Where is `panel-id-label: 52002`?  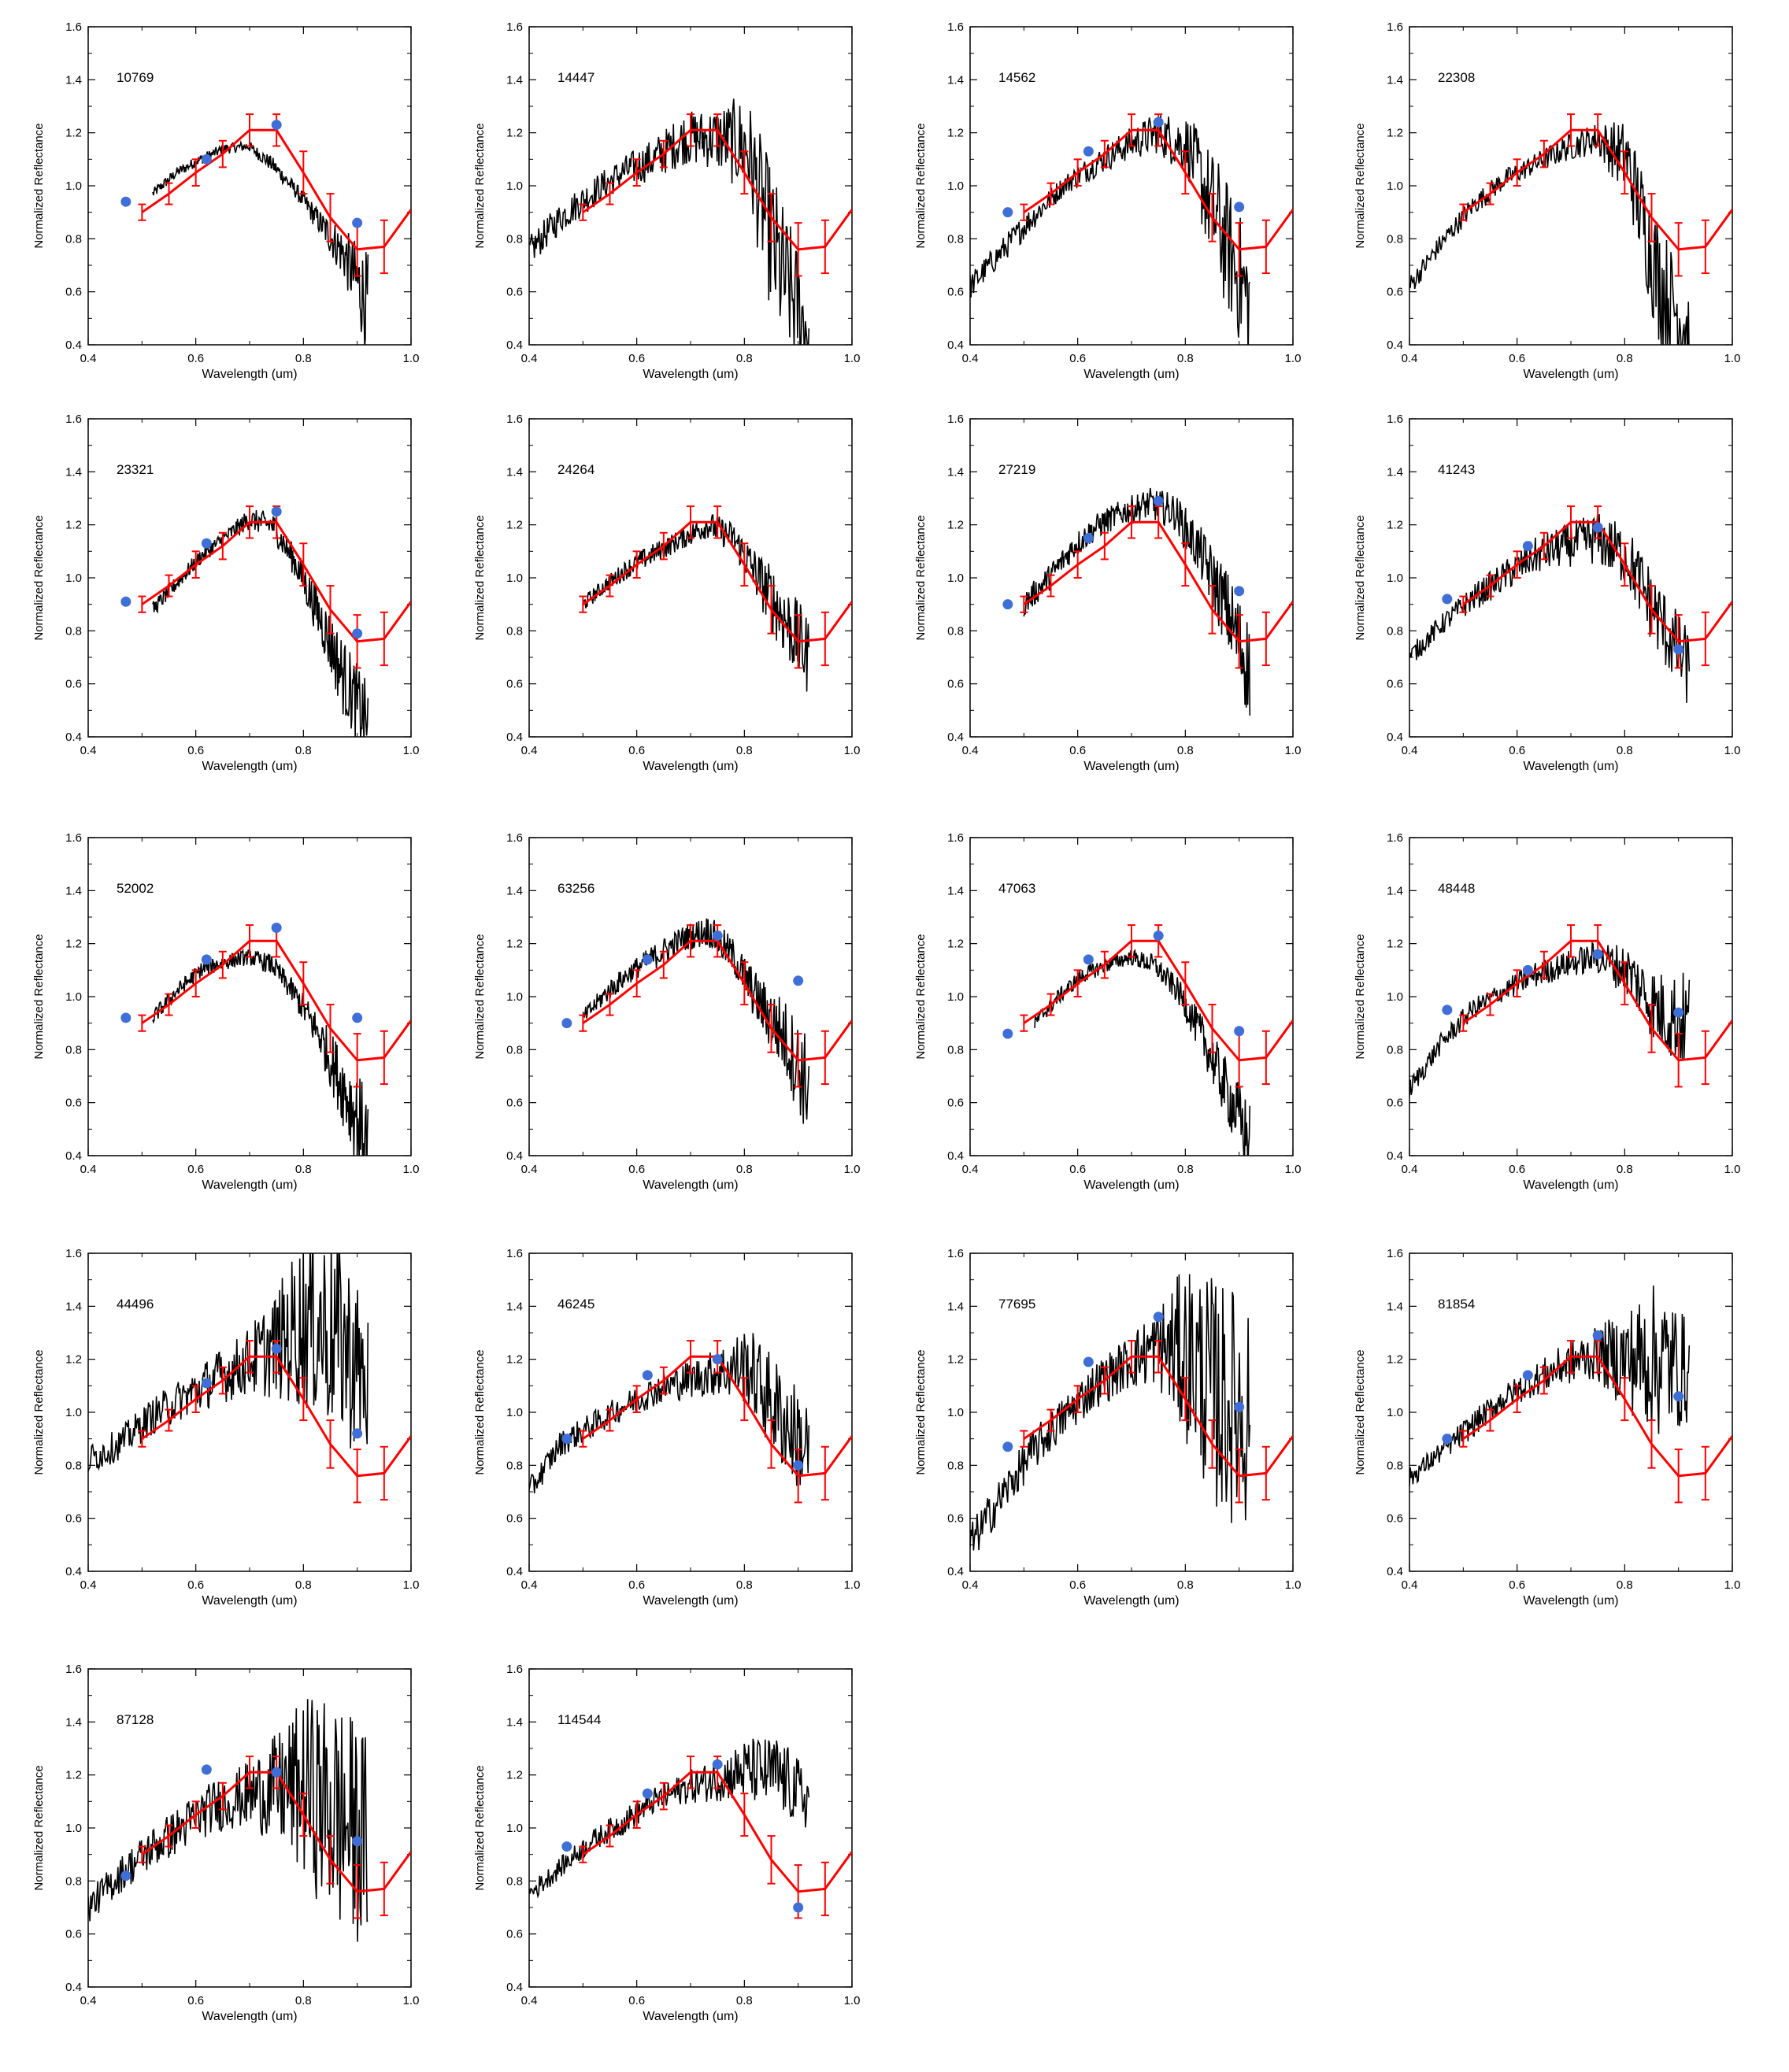 panel-id-label: 52002 is located at coordinates (135, 888).